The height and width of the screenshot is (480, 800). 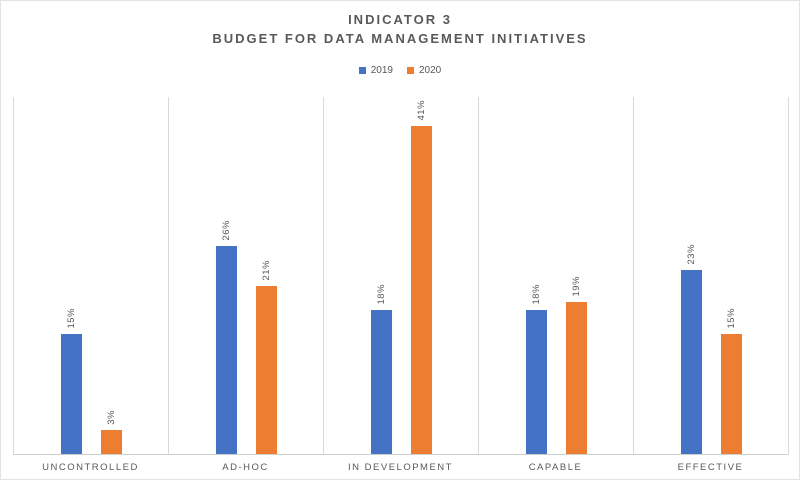 What do you see at coordinates (226, 230) in the screenshot?
I see `bar-value-label: 26%` at bounding box center [226, 230].